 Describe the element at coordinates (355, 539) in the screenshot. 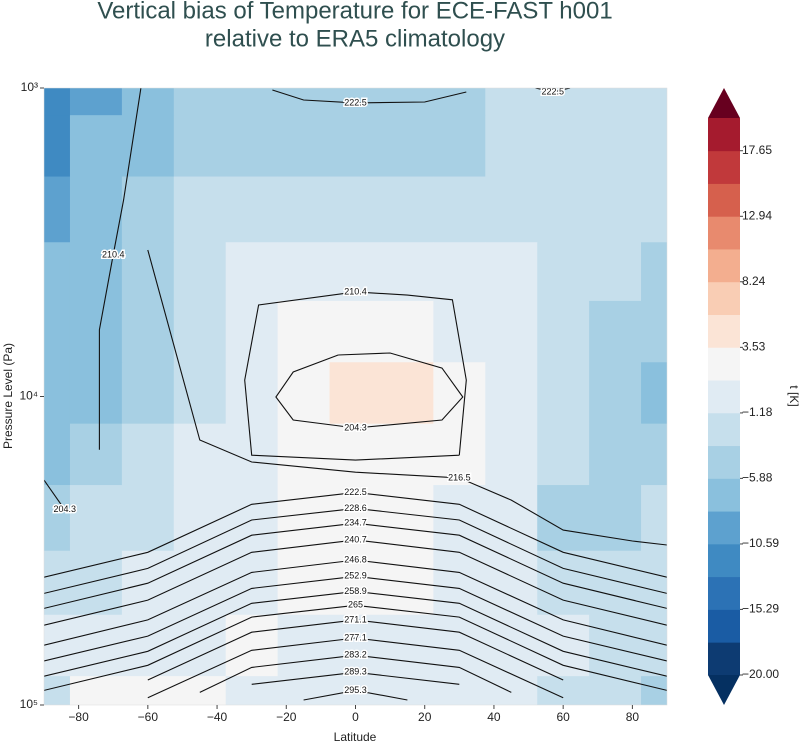

I see `contour-label: 240.7` at that location.